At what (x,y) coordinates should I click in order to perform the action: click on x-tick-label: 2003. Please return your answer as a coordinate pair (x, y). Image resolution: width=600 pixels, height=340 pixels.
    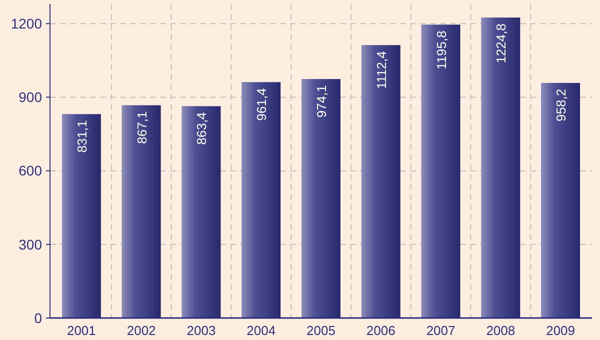
    Looking at the image, I should click on (201, 330).